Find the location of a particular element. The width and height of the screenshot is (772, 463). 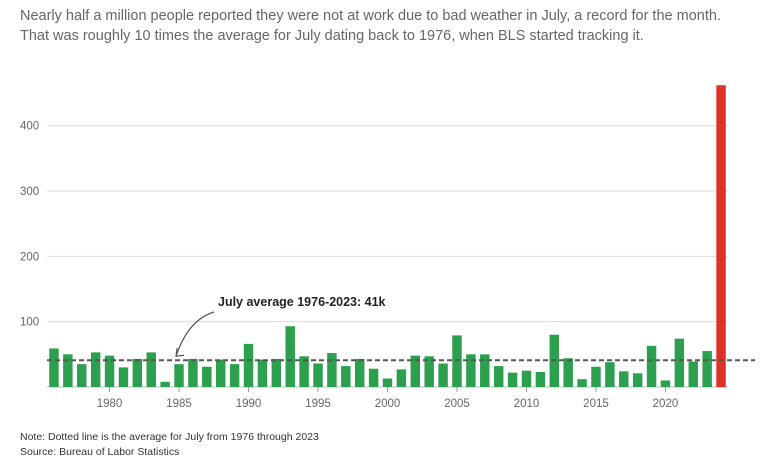

average-annotation-label: July average 1976-2023: 41k is located at coordinates (302, 302).